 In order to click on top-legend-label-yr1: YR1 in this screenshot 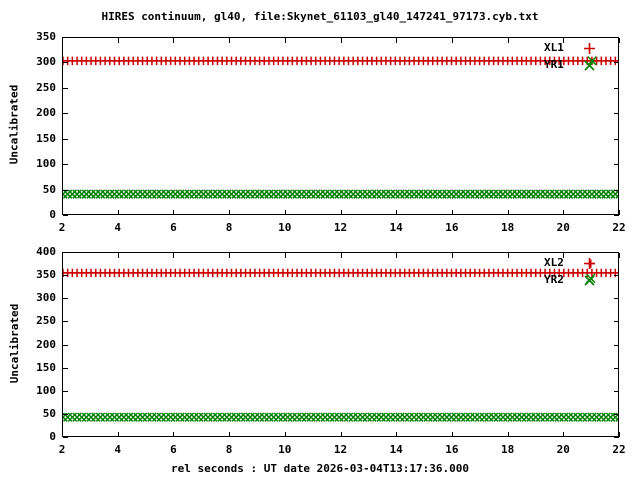, I will do `click(554, 64)`.